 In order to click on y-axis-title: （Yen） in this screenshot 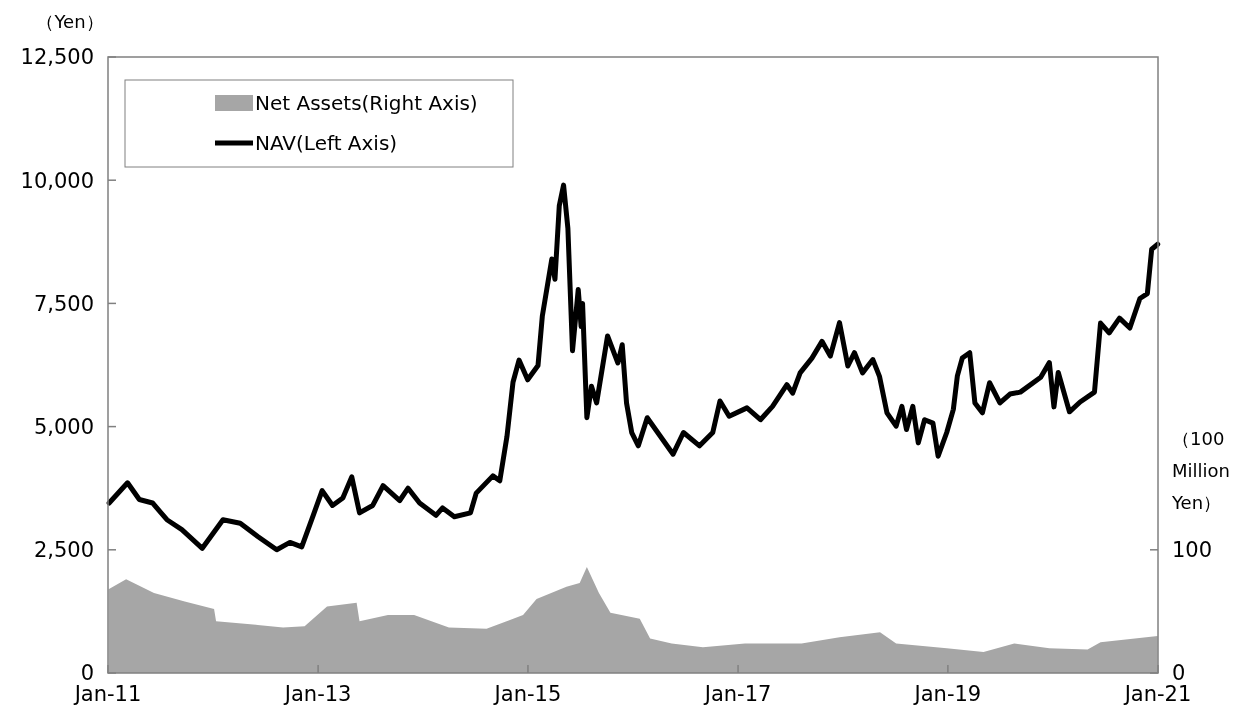, I will do `click(70, 21)`.